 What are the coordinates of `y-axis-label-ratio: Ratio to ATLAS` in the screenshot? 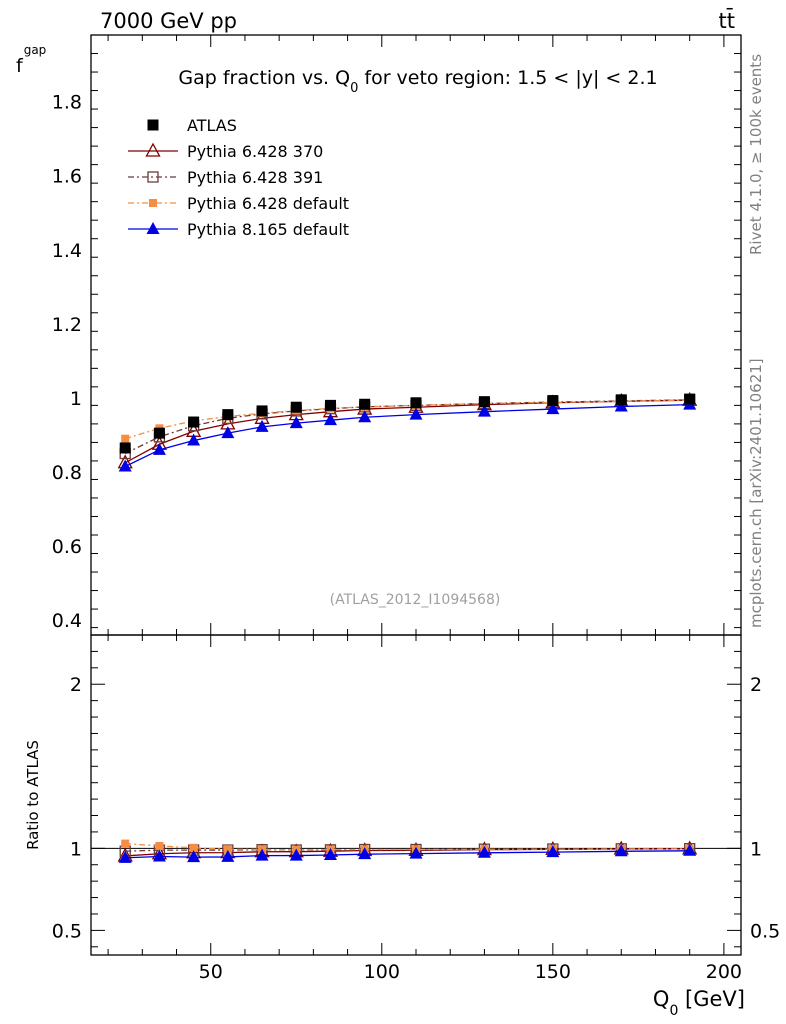 It's located at (33, 795).